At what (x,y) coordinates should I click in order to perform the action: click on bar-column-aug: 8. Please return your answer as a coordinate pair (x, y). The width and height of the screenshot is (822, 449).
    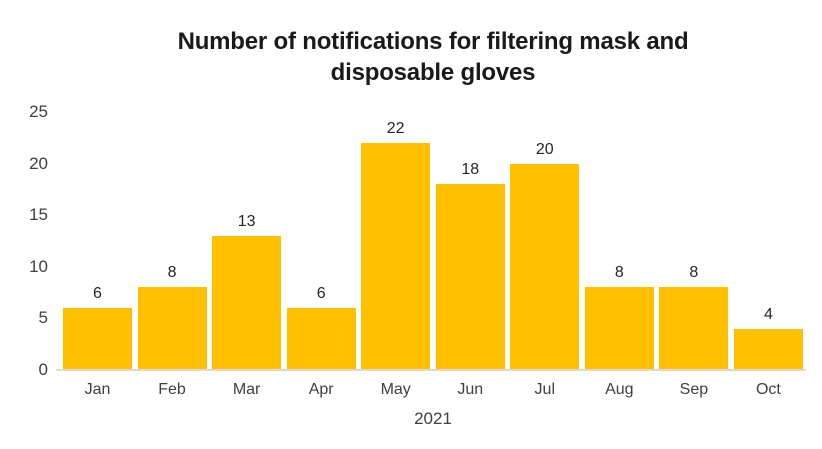
    Looking at the image, I should click on (619, 241).